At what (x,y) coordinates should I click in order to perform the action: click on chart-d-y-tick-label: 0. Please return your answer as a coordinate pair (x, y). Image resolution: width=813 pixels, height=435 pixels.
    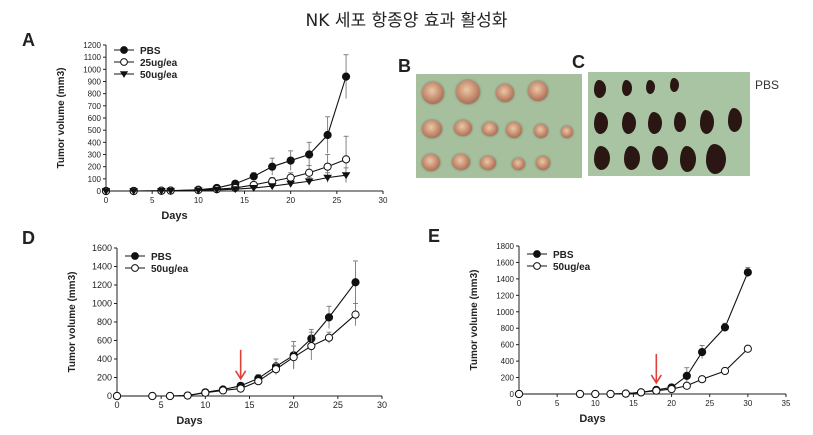
    Looking at the image, I should click on (109, 396).